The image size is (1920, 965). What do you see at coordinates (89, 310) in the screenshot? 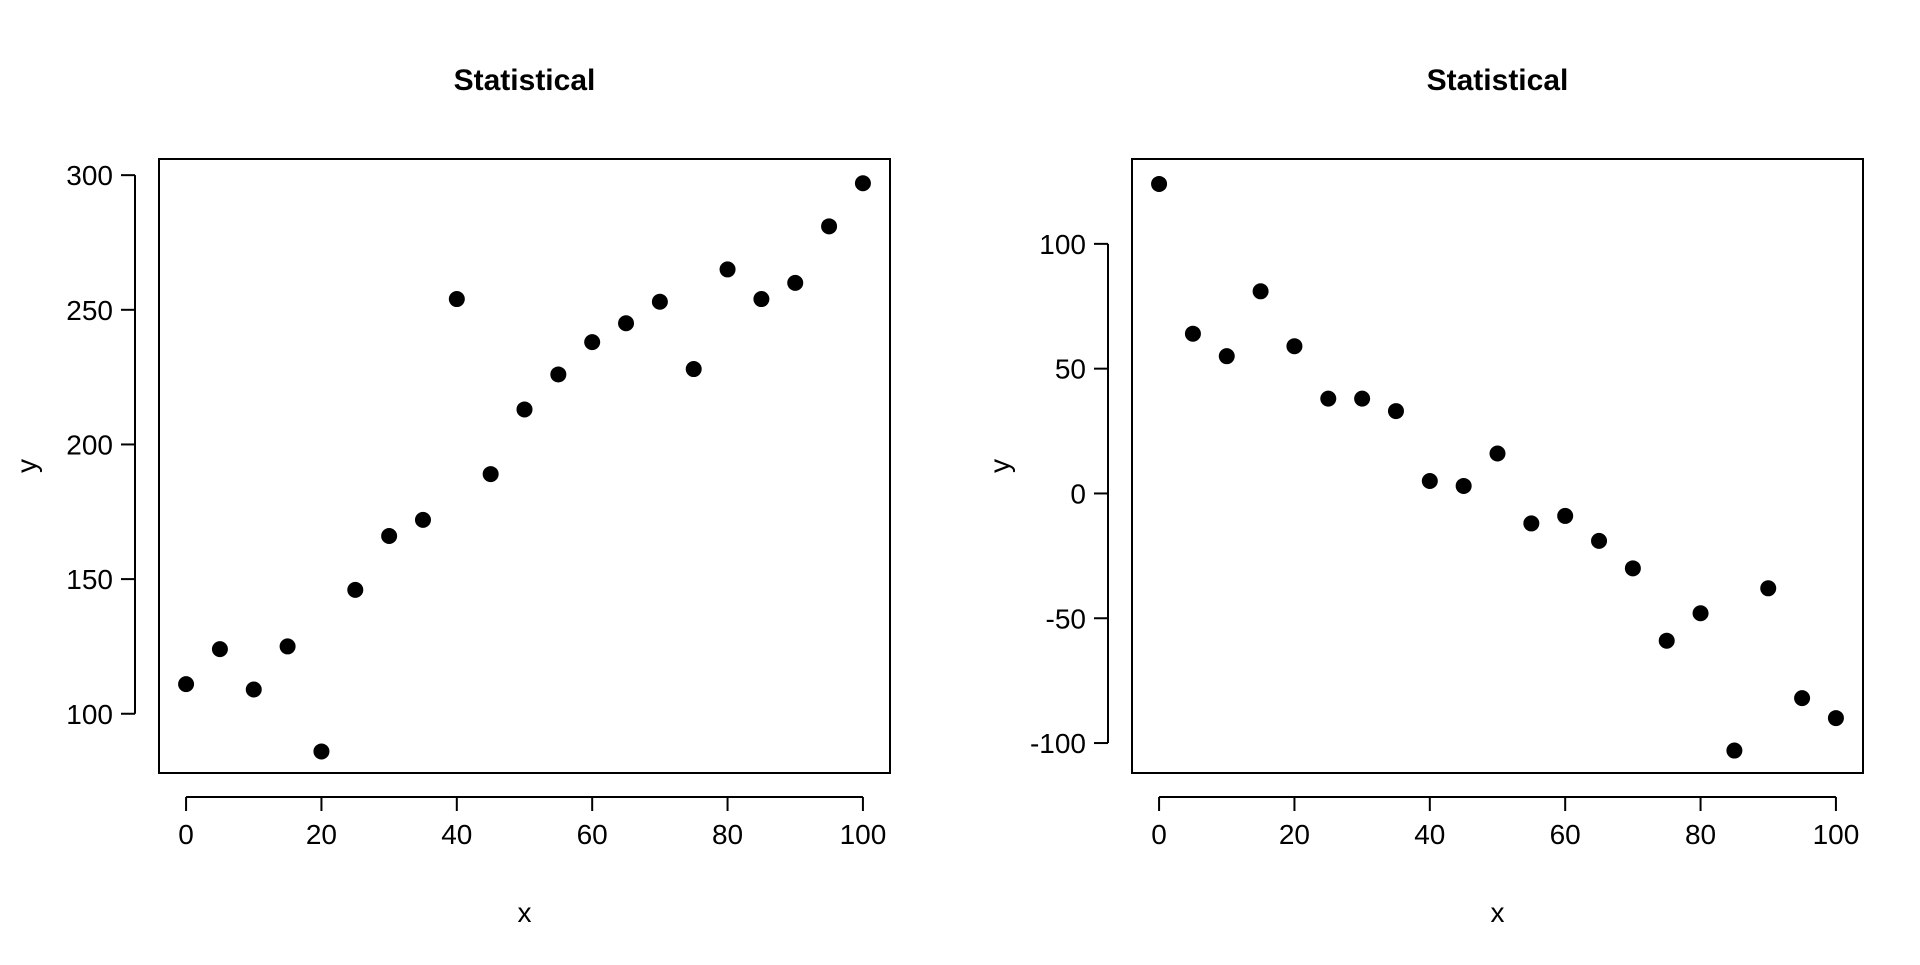
I see `y-tick-label: 250` at bounding box center [89, 310].